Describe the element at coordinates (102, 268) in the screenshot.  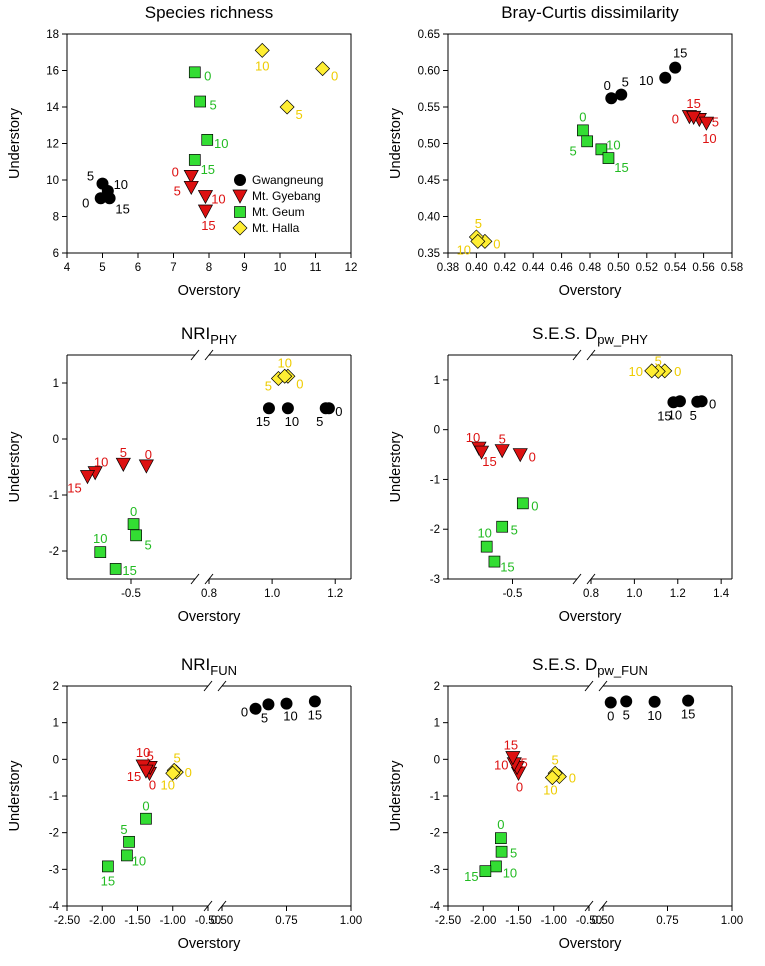
I see `x-tick-label: 5` at that location.